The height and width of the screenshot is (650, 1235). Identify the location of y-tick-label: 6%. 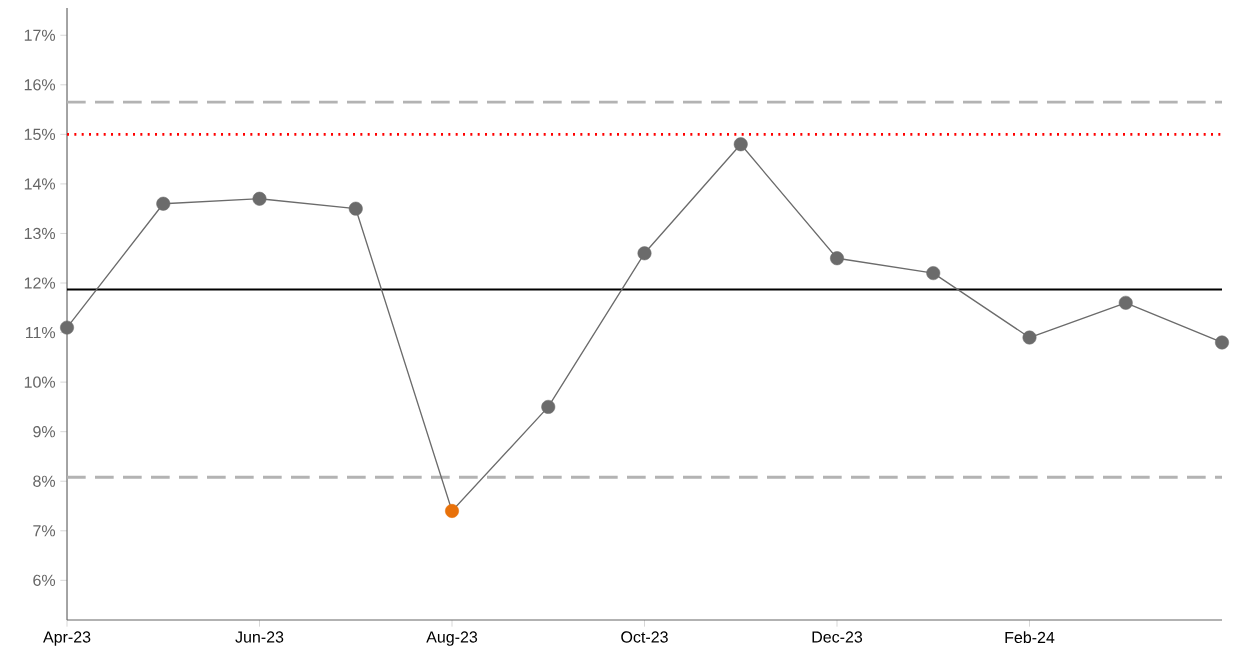
(44, 580).